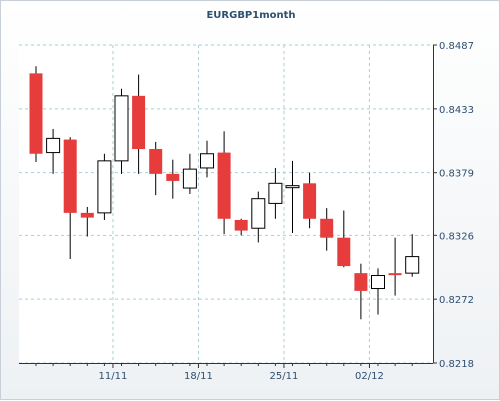 The width and height of the screenshot is (500, 401). Describe the element at coordinates (369, 376) in the screenshot. I see `x-tick-label: 02/12` at that location.